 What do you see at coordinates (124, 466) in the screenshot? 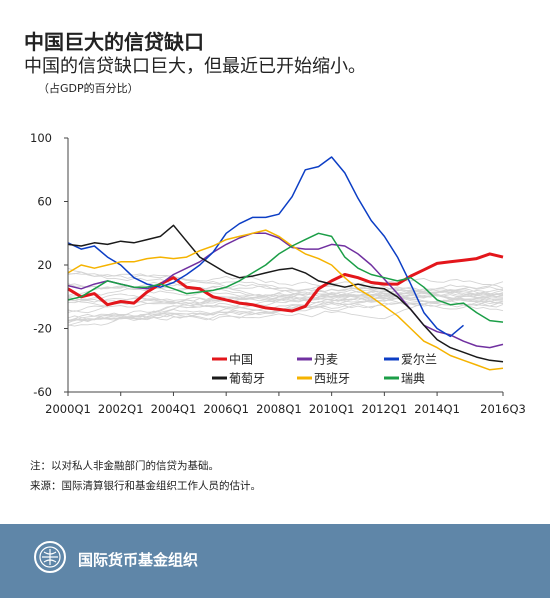
I see `note-text: 注：以对私人非金融部门的信贷为基础。` at bounding box center [124, 466].